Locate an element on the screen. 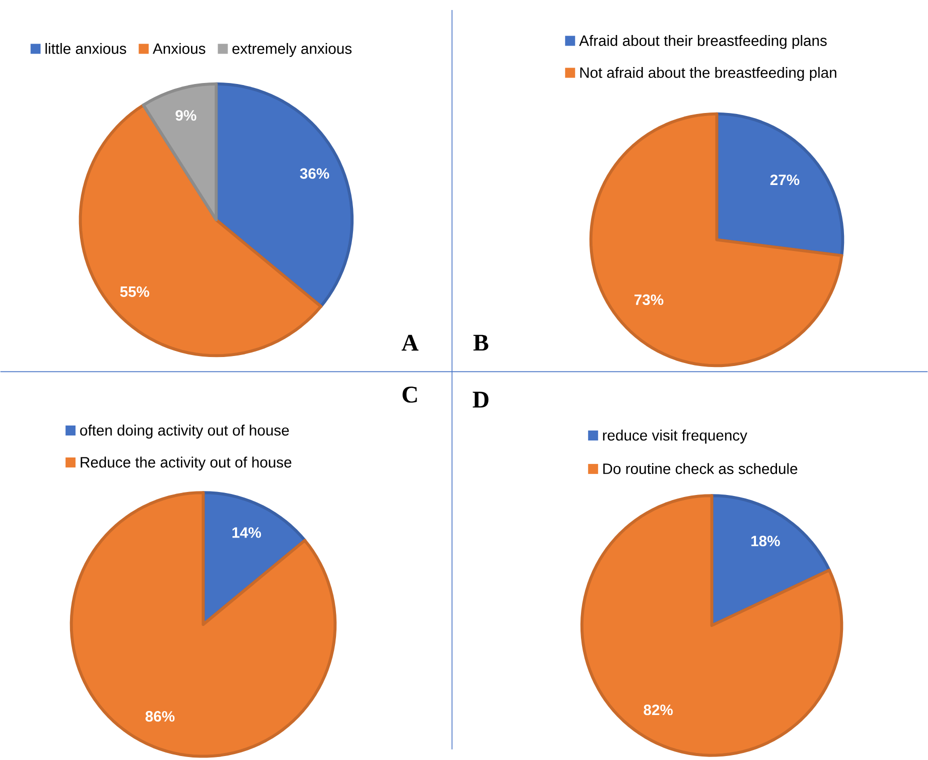 This screenshot has width=928, height=760. legend-label: Anxious is located at coordinates (179, 48).